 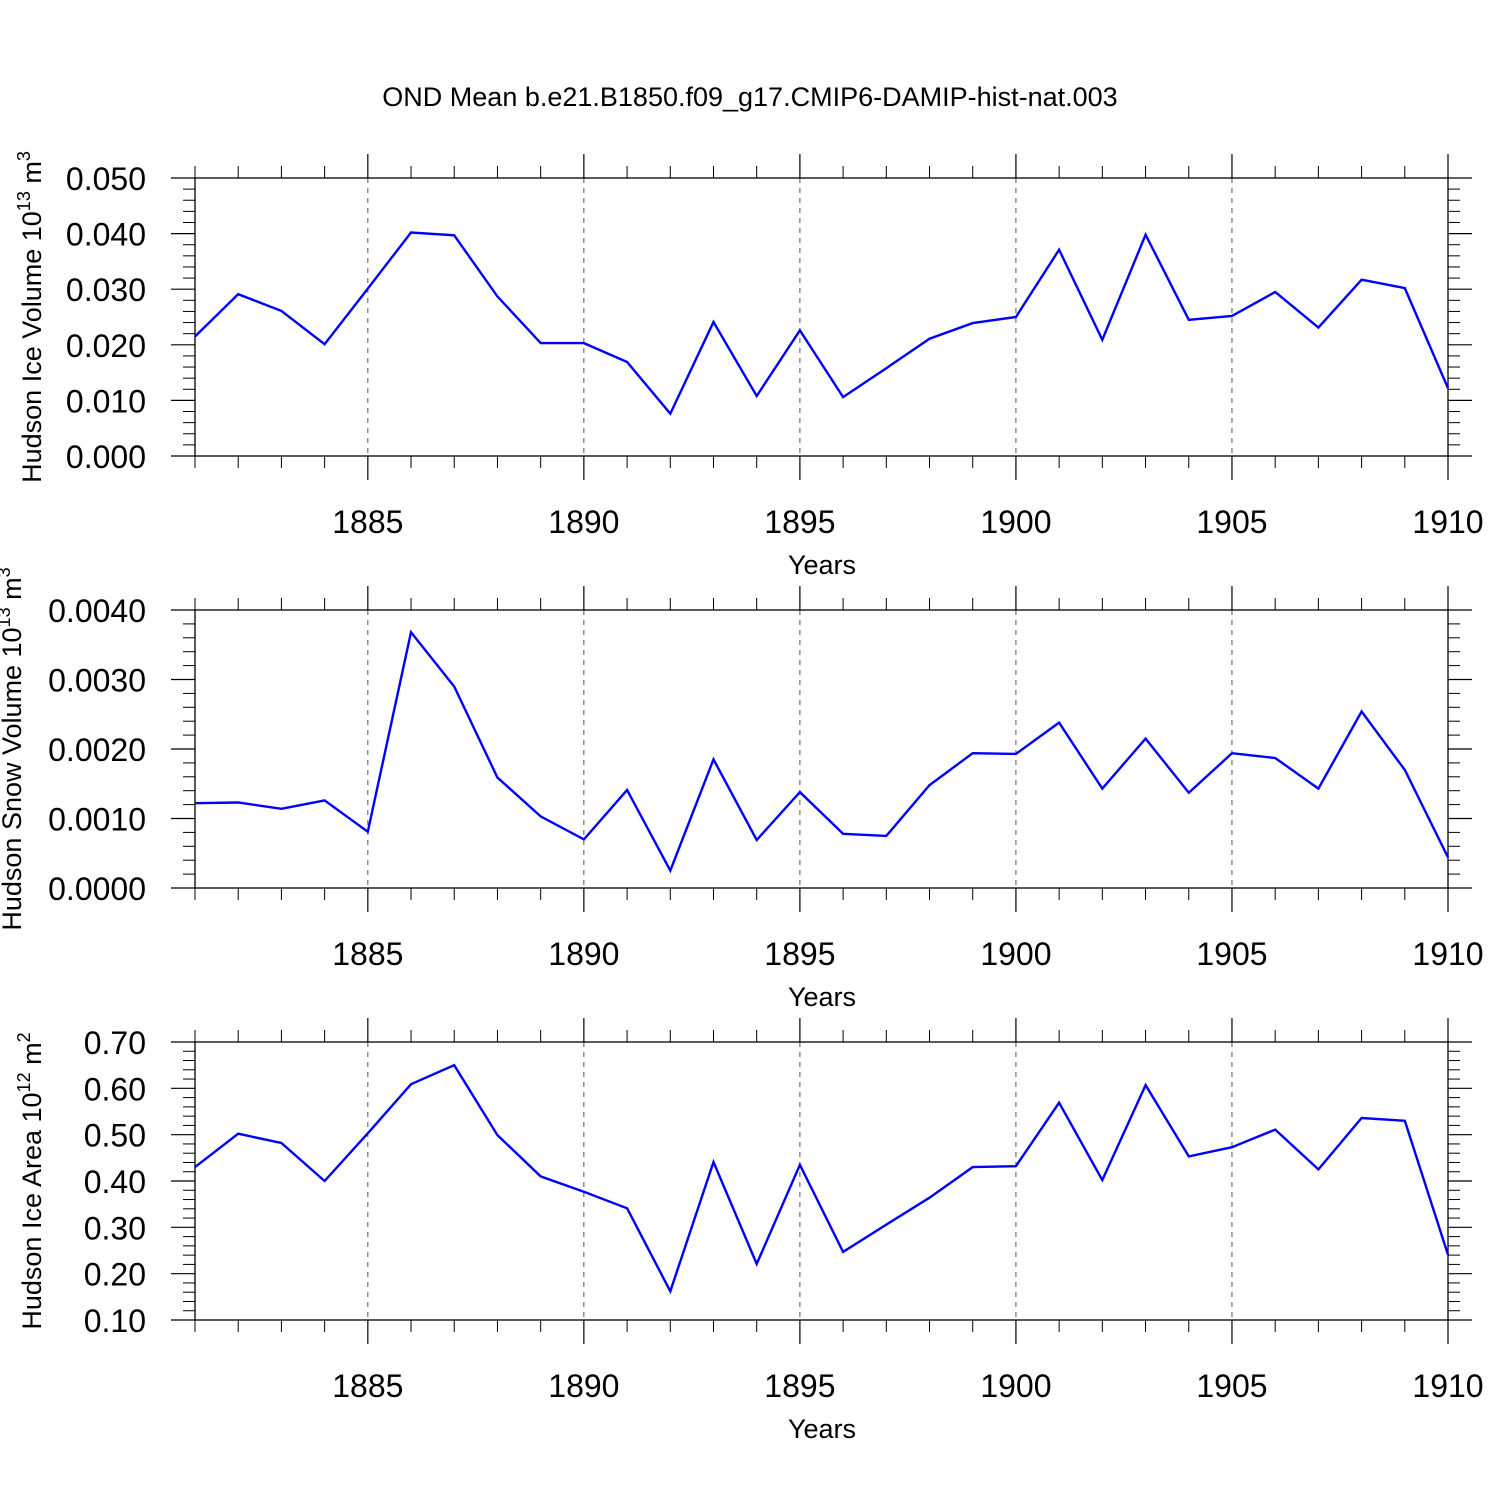 I want to click on y-axis-label: Hudson Ice Area 1012 m2, so click(x=30, y=1180).